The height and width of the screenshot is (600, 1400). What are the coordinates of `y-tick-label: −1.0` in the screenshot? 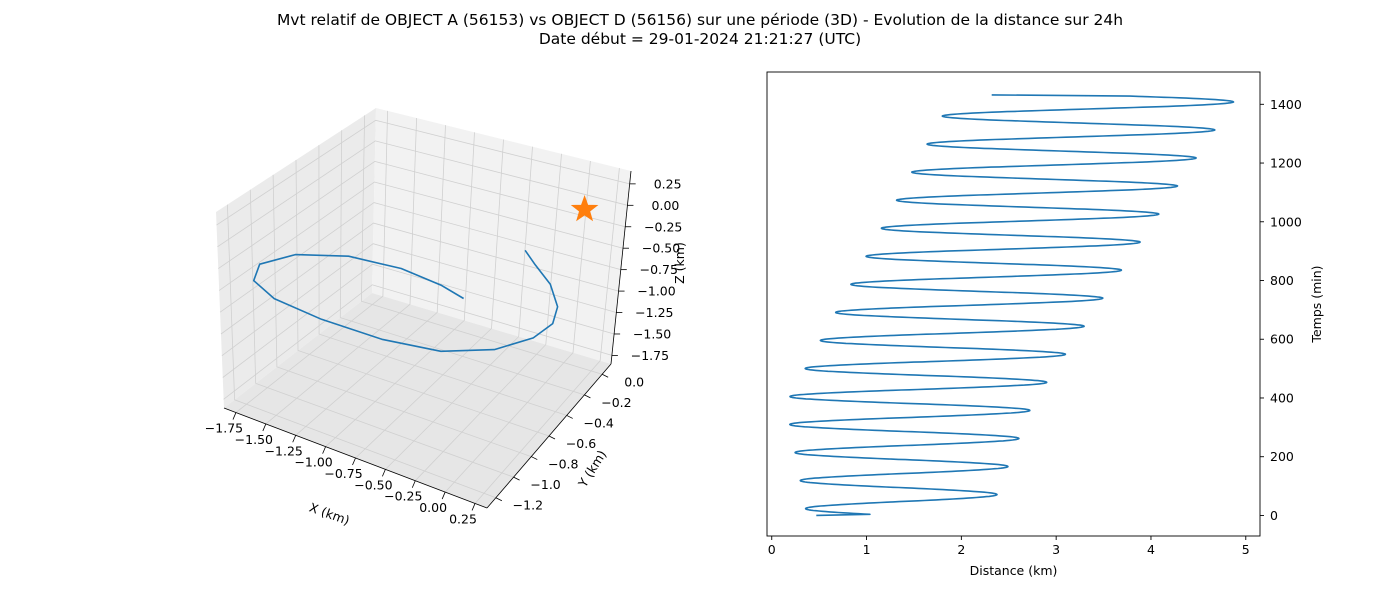 It's located at (545, 484).